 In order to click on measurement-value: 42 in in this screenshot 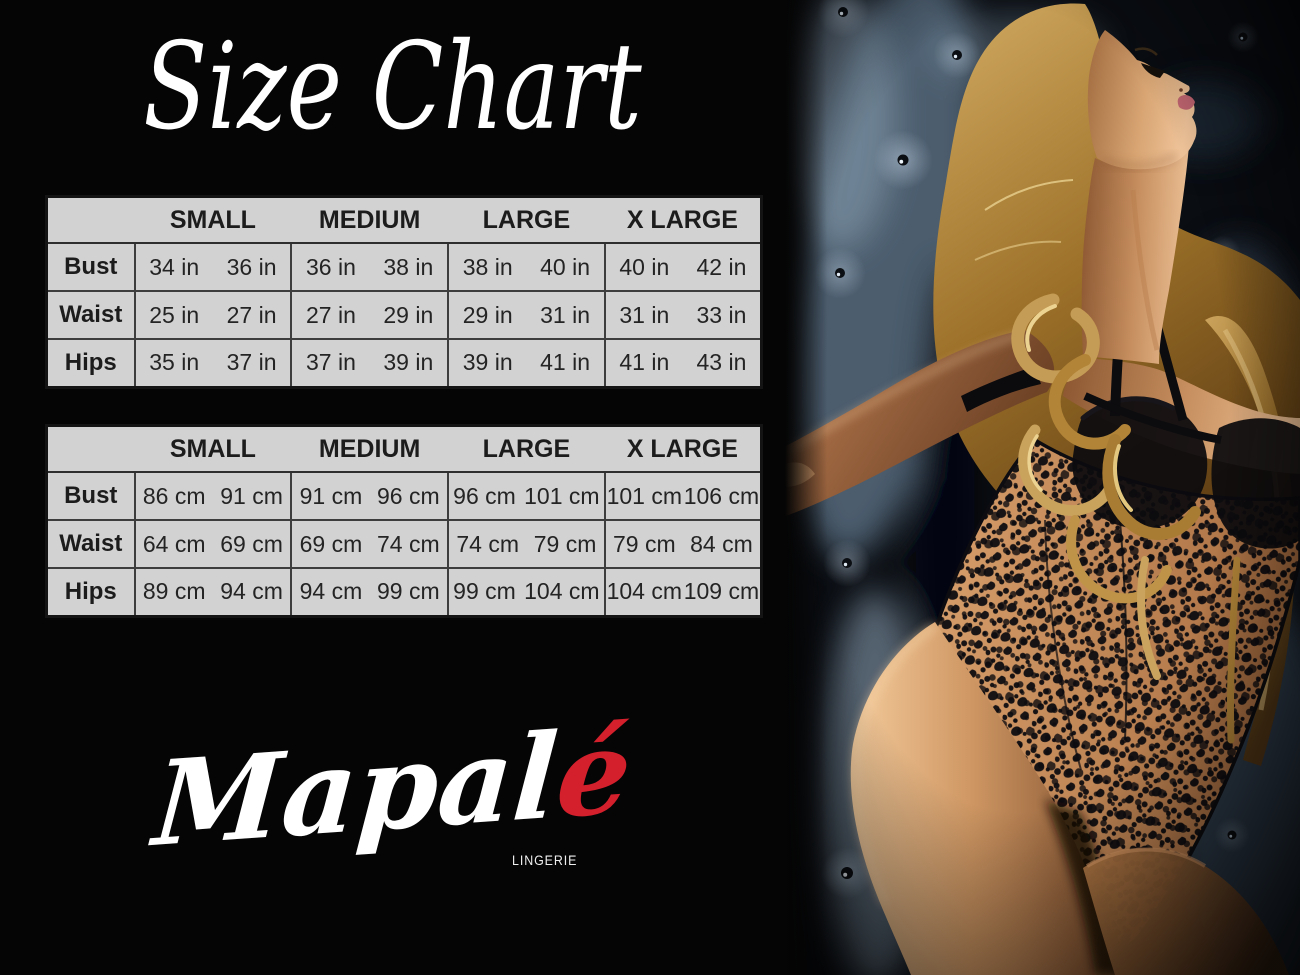, I will do `click(721, 266)`.